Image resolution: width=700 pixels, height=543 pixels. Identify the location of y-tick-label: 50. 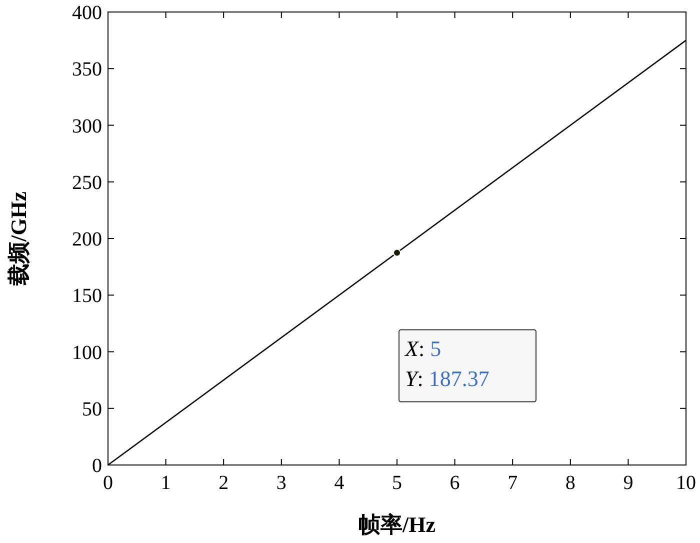
(92, 409).